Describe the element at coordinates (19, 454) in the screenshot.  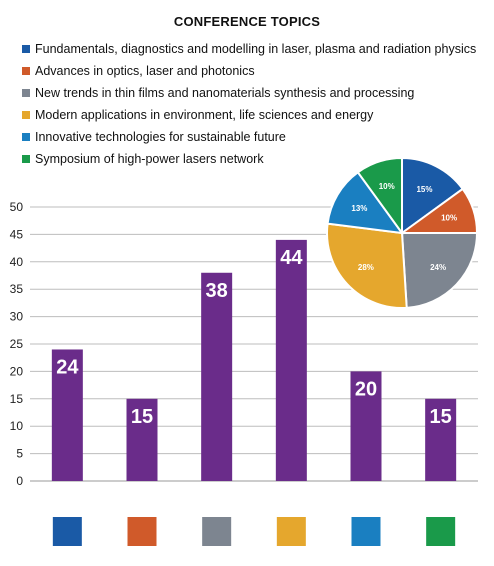
I see `y-tick-label: 5` at that location.